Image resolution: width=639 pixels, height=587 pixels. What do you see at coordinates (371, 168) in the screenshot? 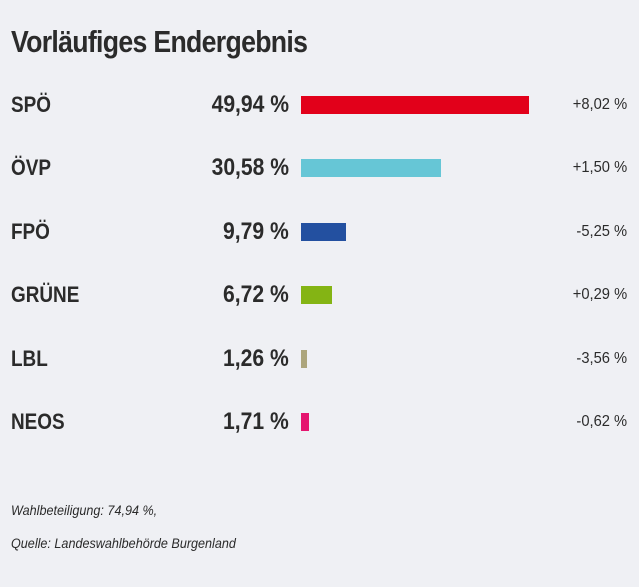
I see `bar-oevp` at bounding box center [371, 168].